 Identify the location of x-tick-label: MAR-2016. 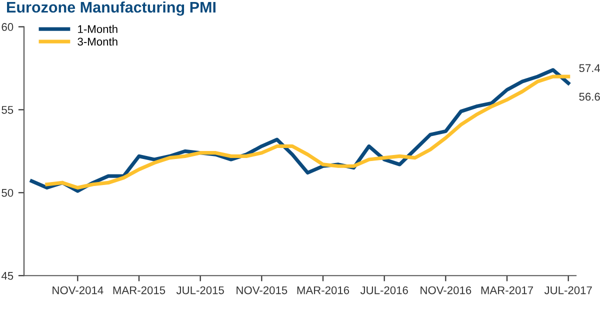
(323, 290).